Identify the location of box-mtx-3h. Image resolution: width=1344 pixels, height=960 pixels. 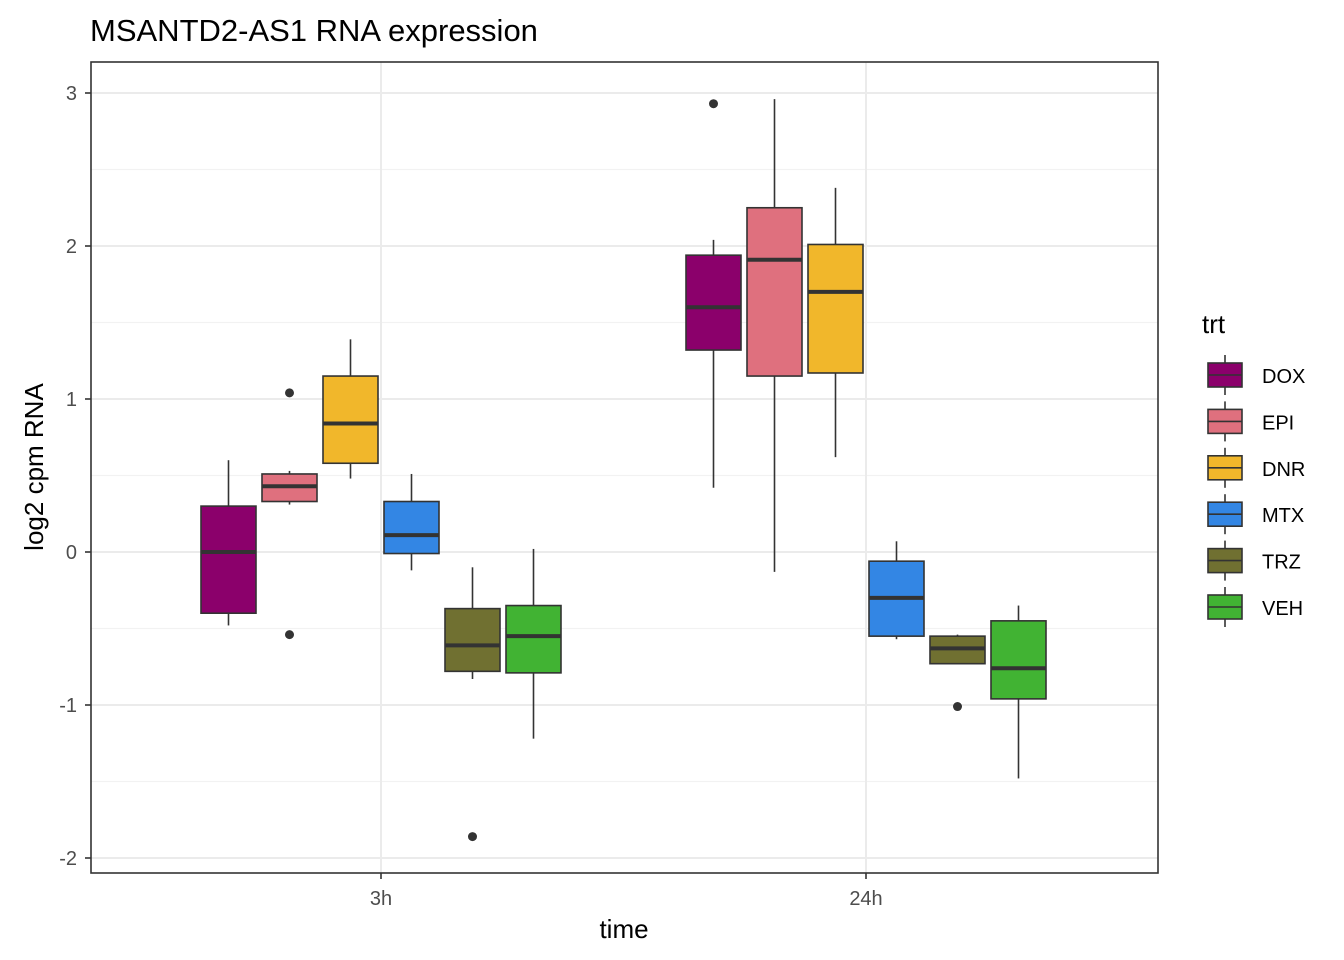
(411, 522).